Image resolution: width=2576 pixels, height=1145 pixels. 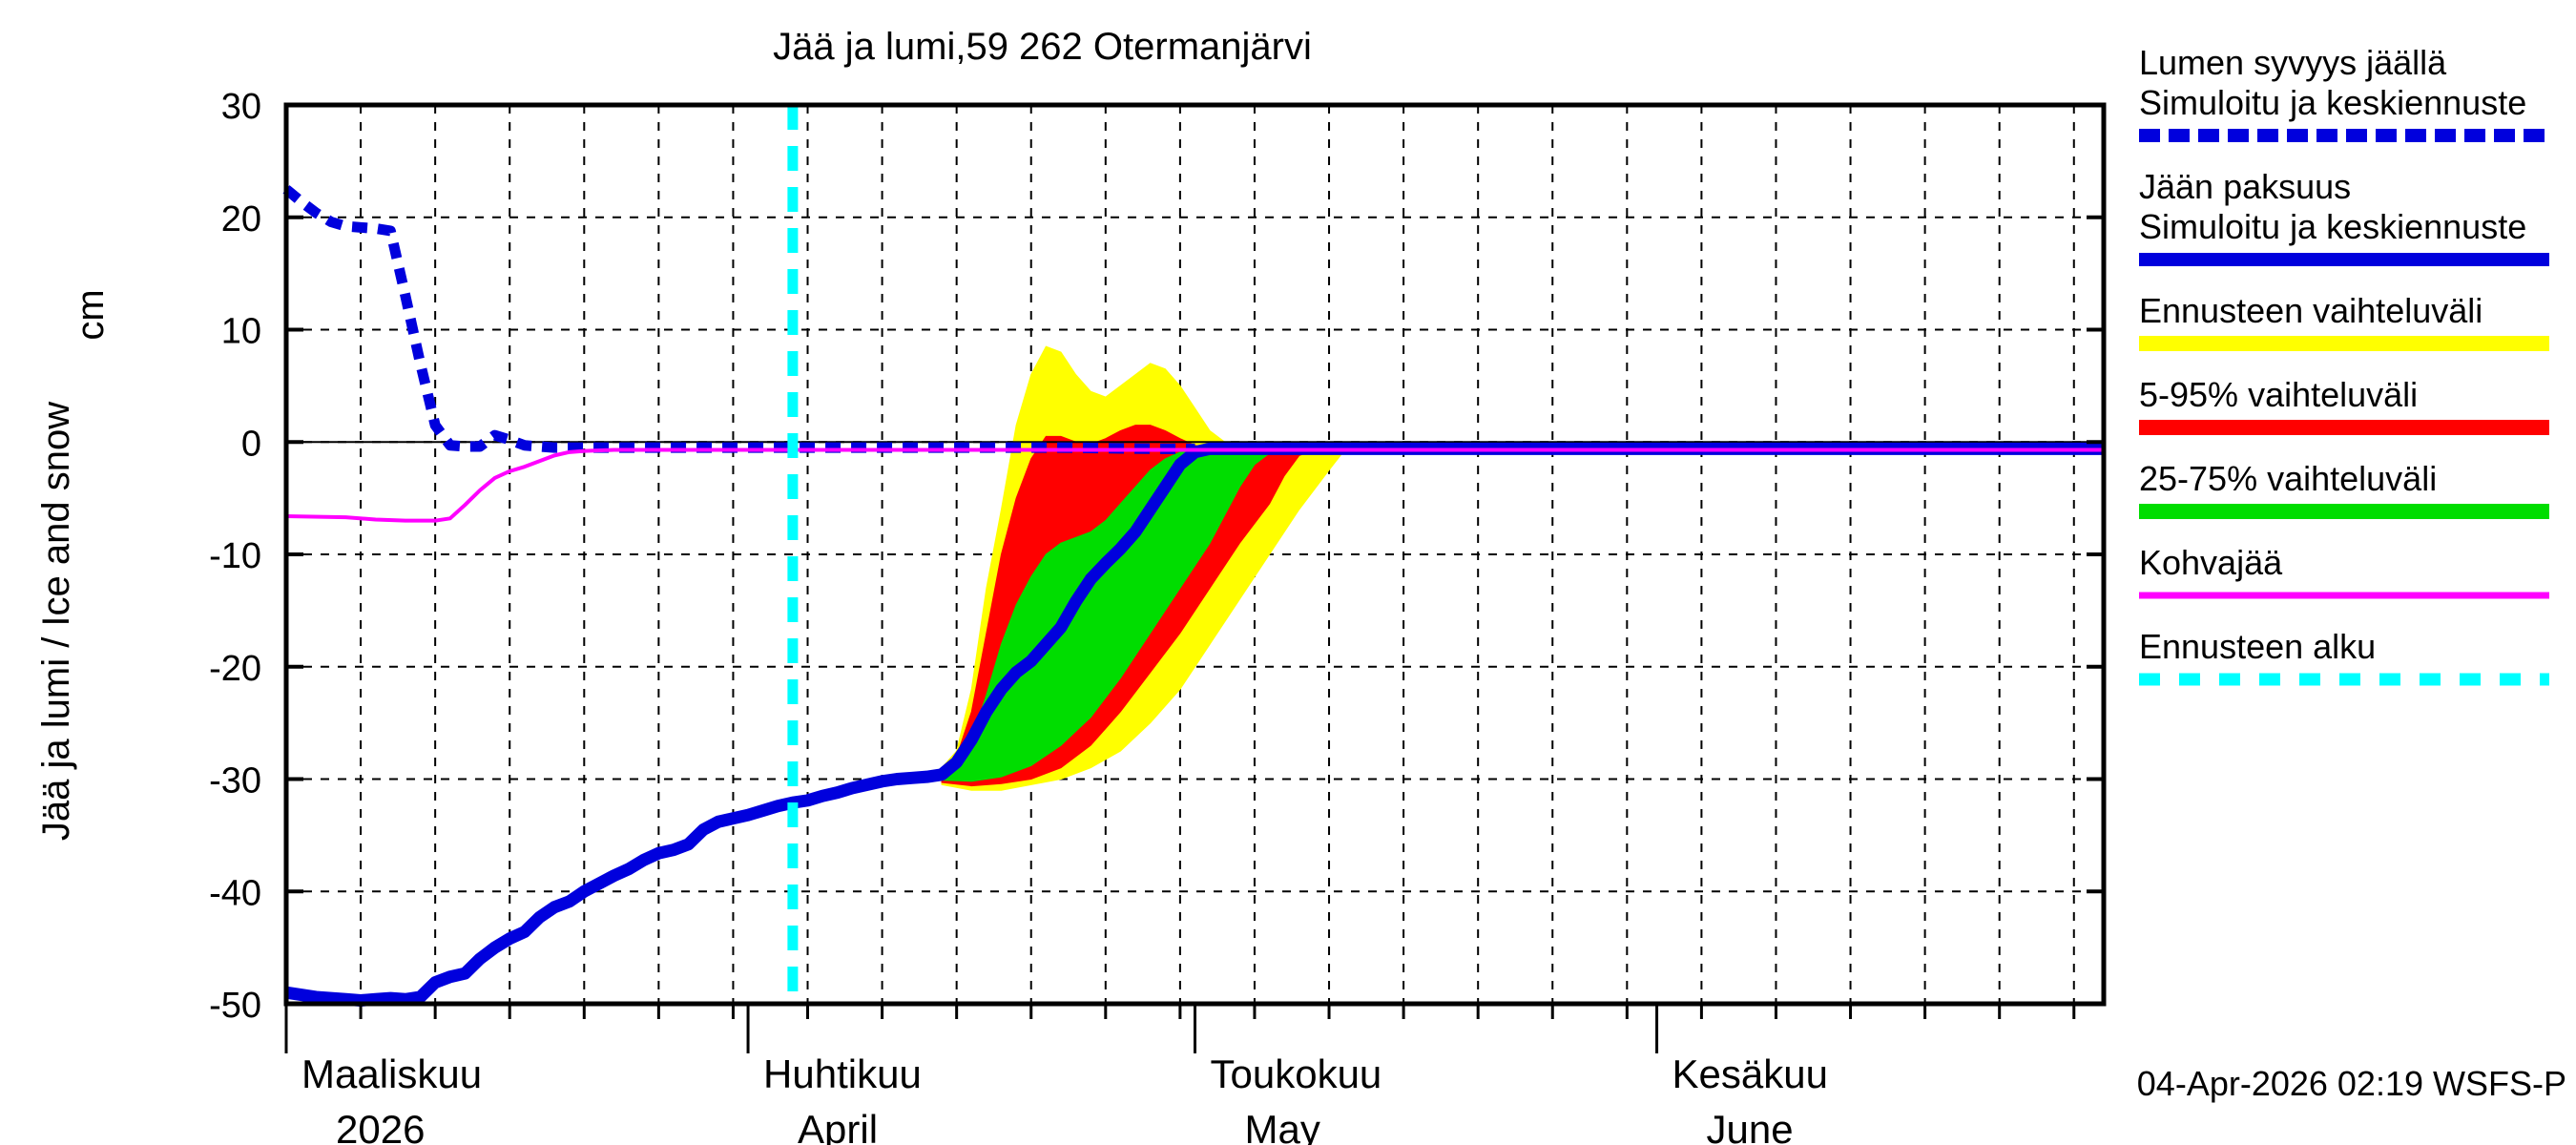 What do you see at coordinates (235, 1006) in the screenshot?
I see `y-tick-label: -50` at bounding box center [235, 1006].